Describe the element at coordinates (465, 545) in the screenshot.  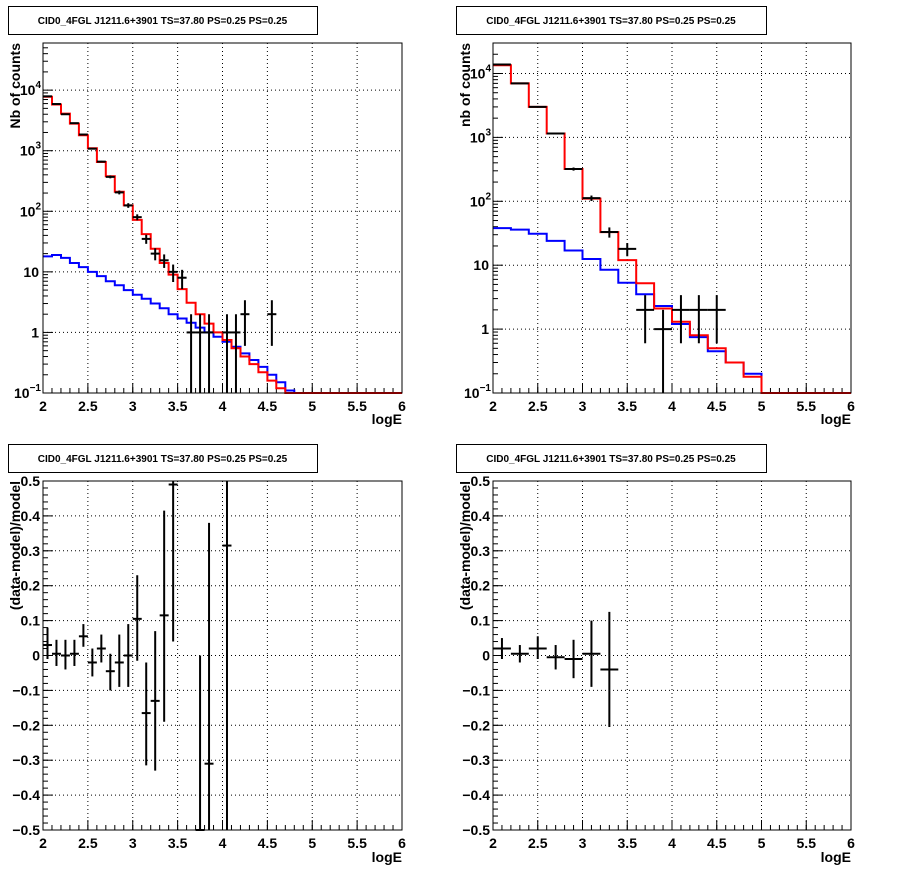
I see `y-axis-label: (data-model)/model` at that location.